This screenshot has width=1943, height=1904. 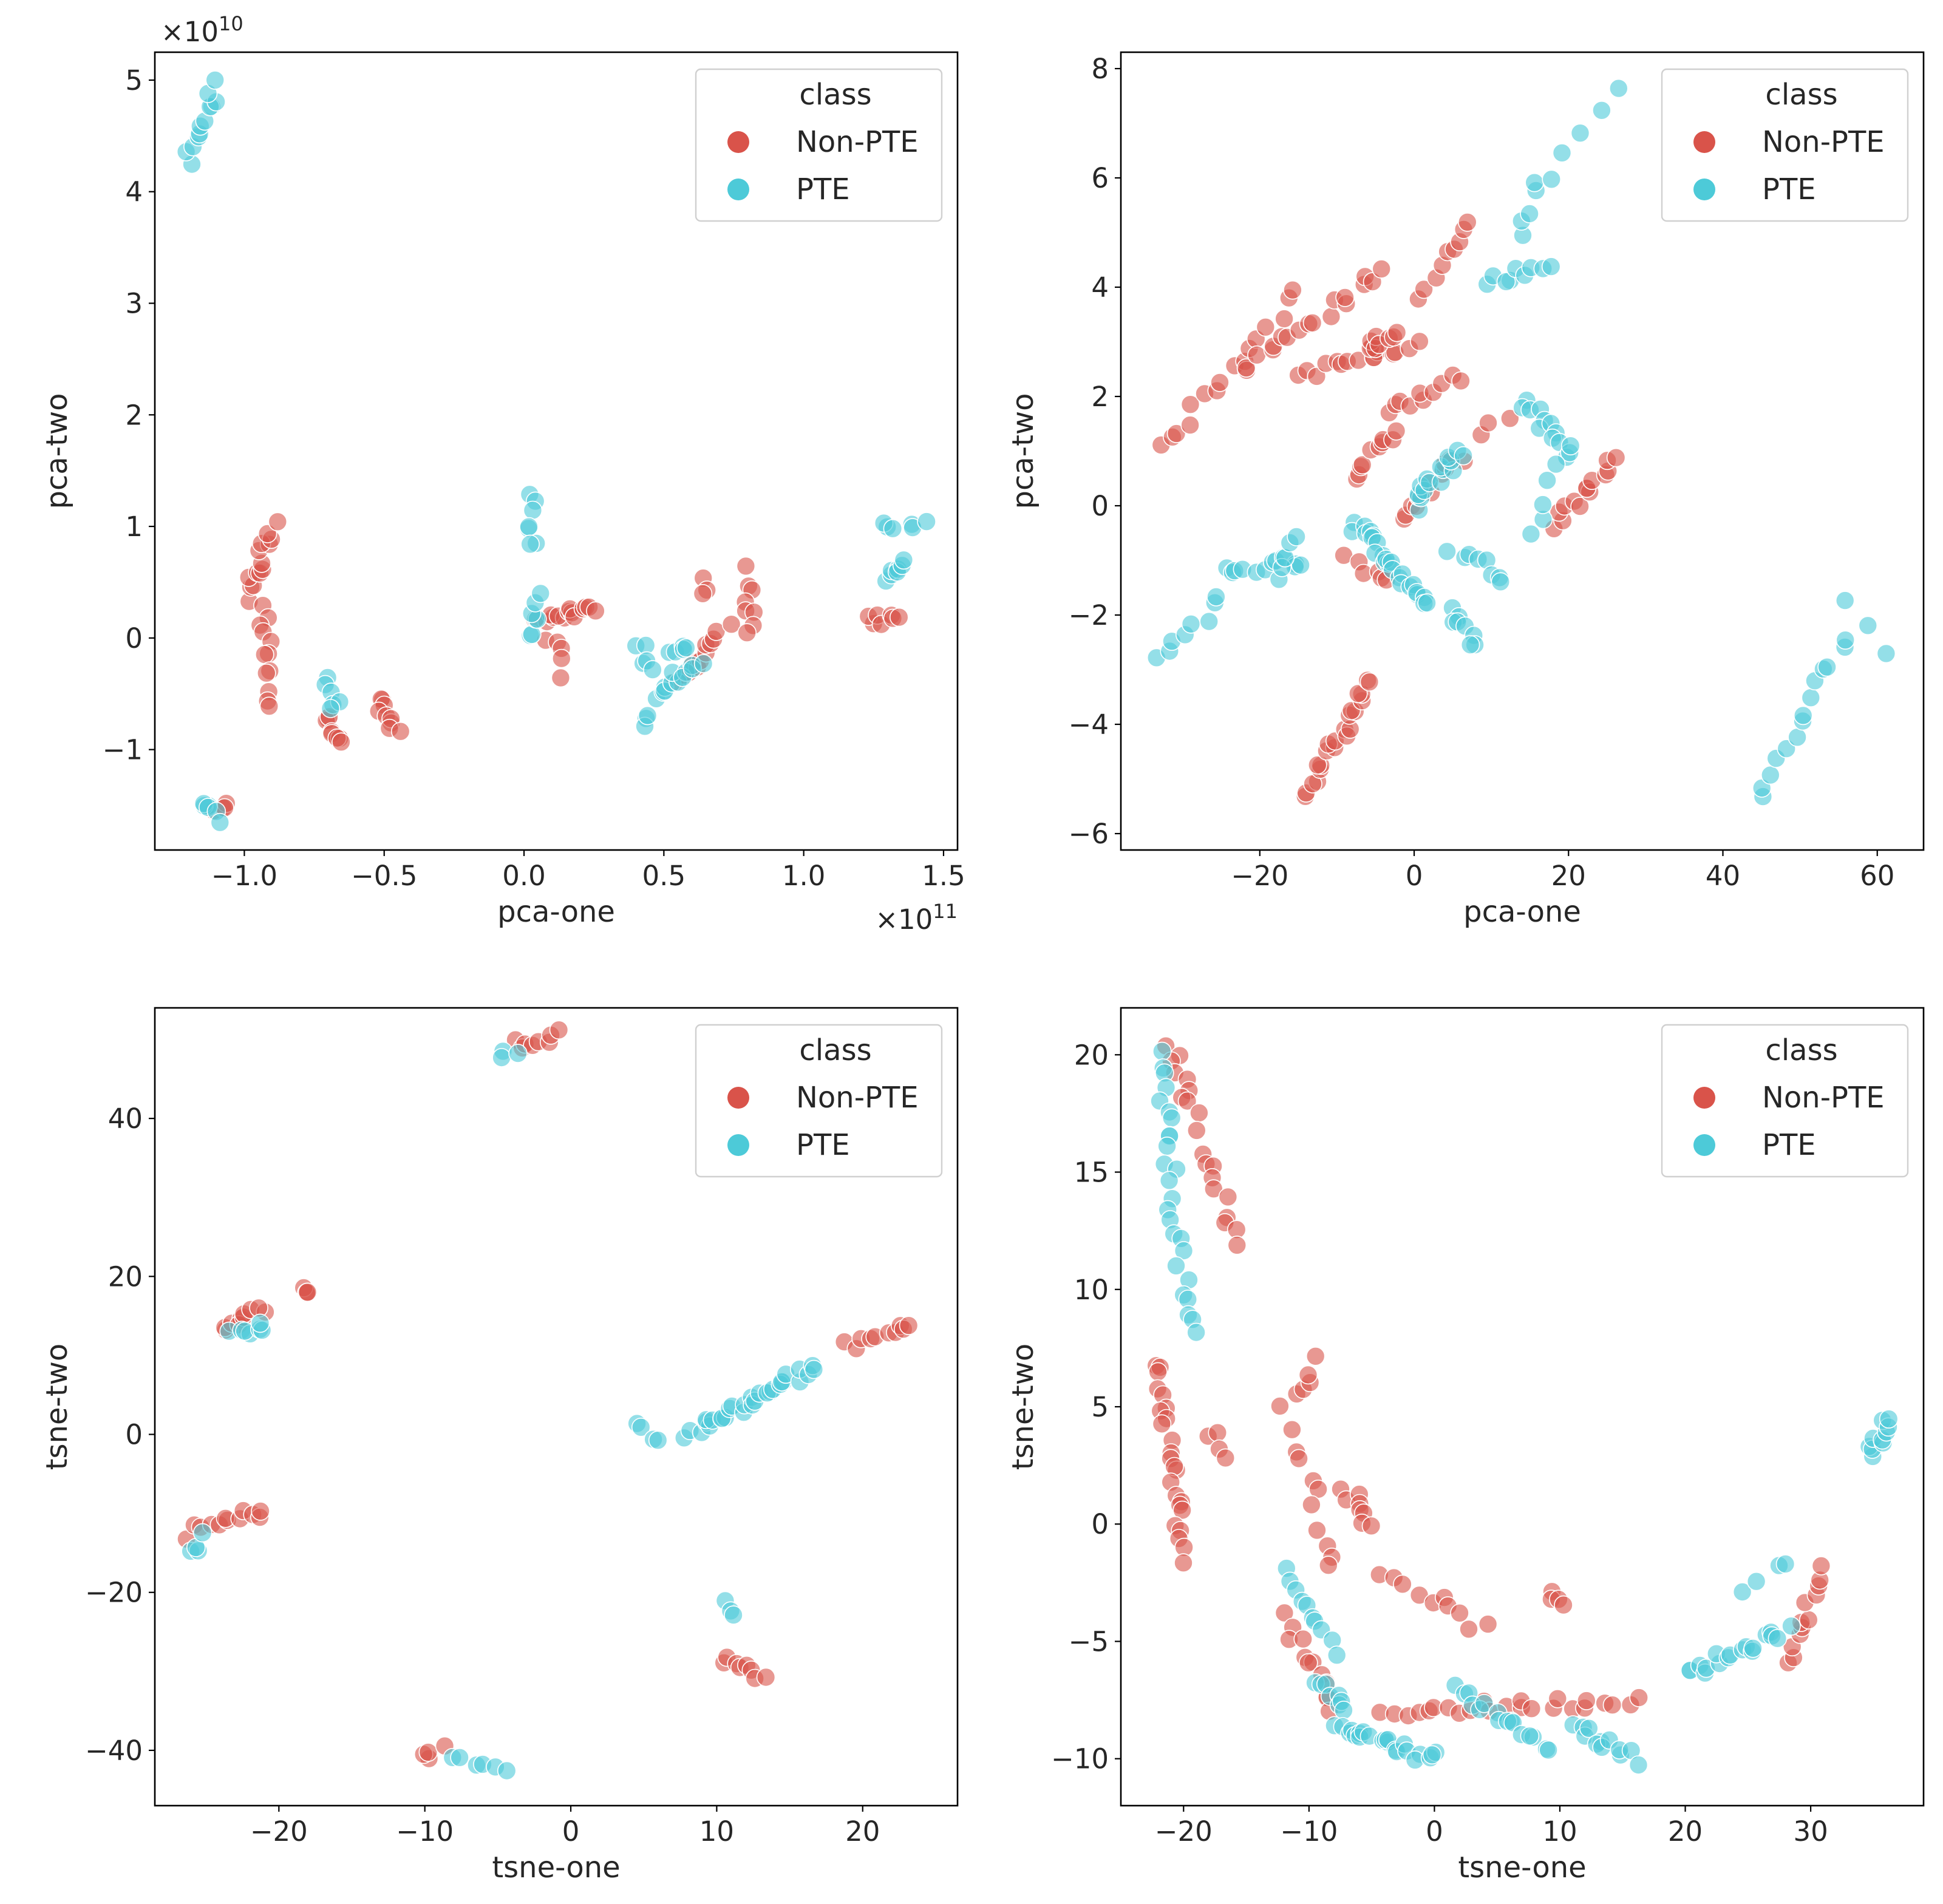 I want to click on y-tick-label: 20, so click(x=126, y=1276).